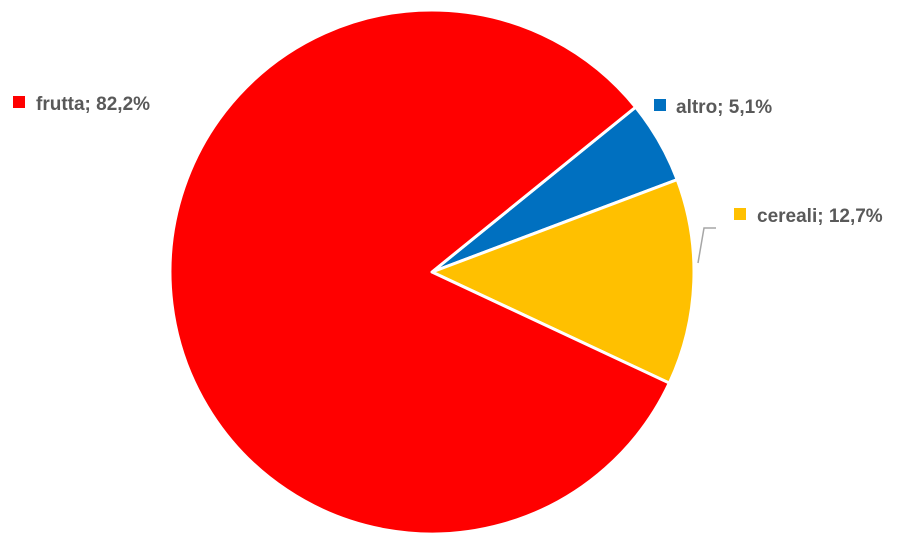 Image resolution: width=917 pixels, height=533 pixels. I want to click on legend-swatch-altro, so click(660, 105).